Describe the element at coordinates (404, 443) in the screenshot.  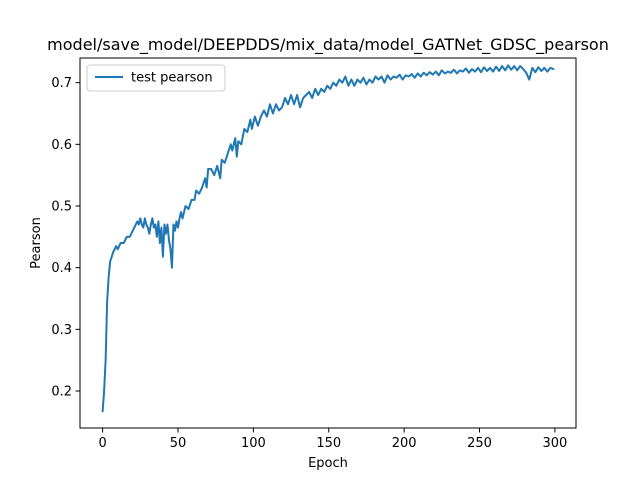
I see `x-tick-label: 200` at that location.